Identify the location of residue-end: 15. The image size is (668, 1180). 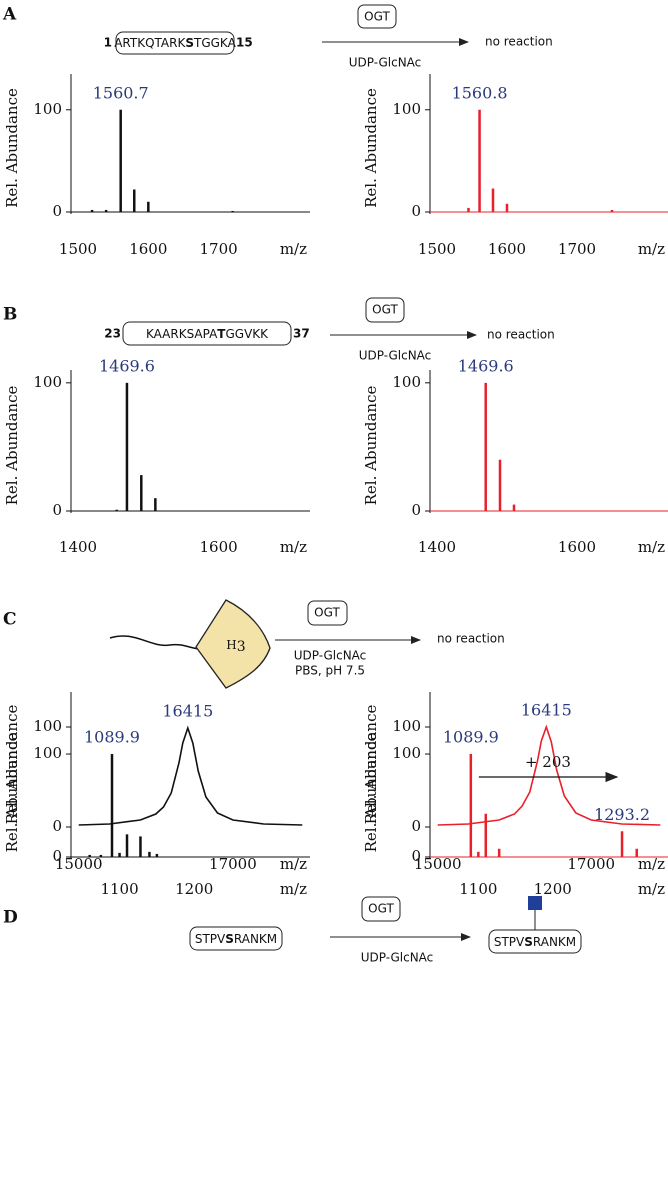
(244, 43).